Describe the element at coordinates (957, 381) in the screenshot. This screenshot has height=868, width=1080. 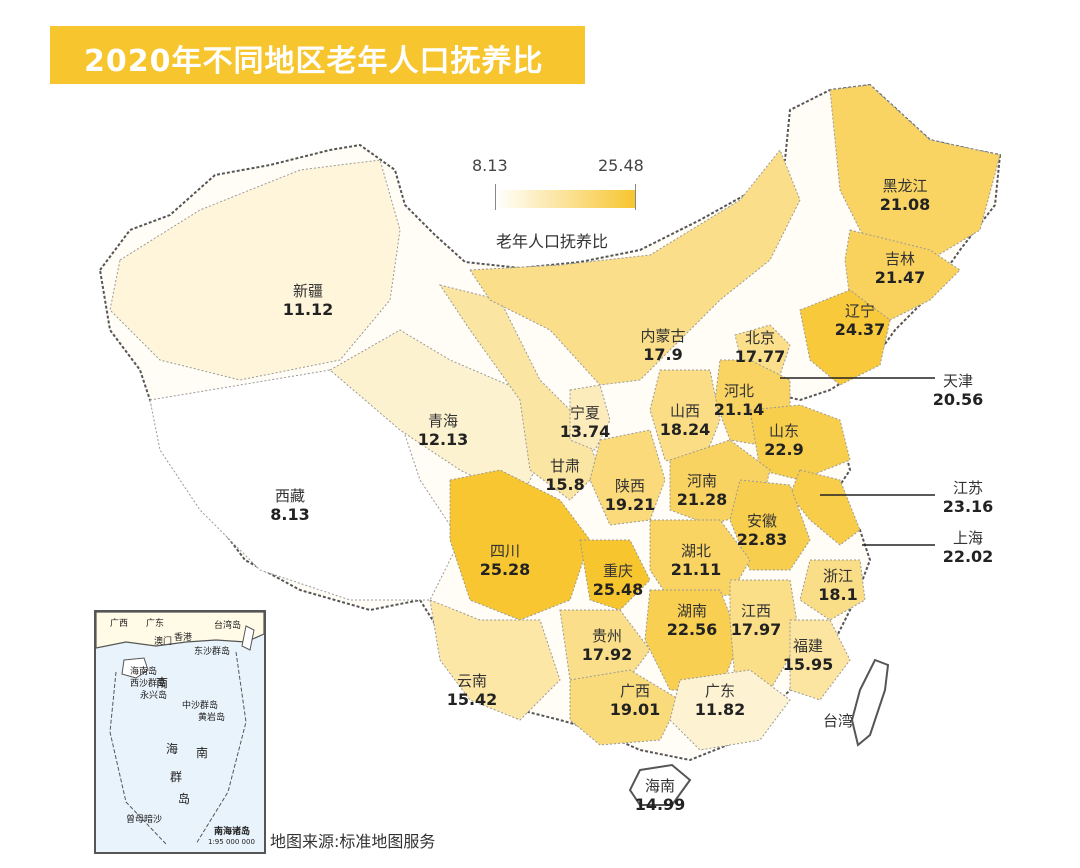
I see `province-name: 天津` at that location.